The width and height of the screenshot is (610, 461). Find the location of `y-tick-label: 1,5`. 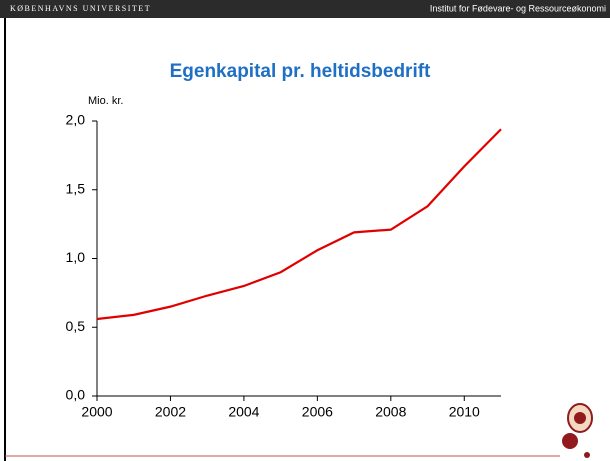

y-tick-label: 1,5 is located at coordinates (76, 188).